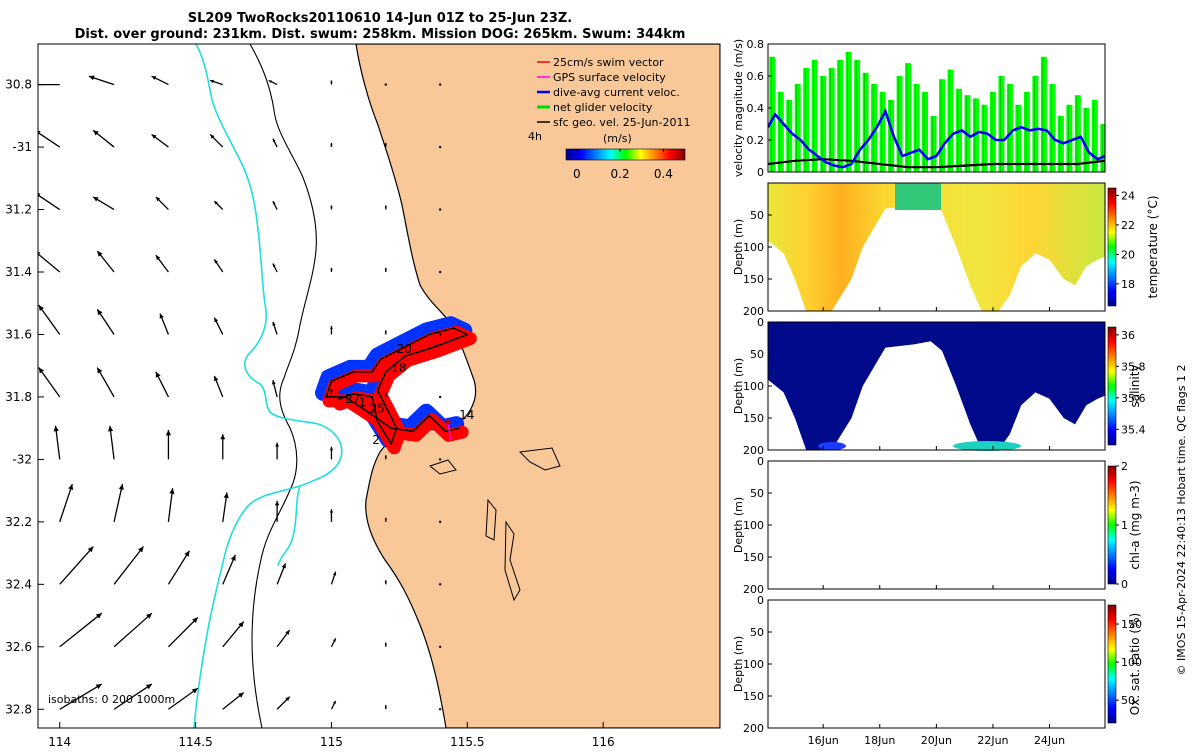 The image size is (1200, 754). What do you see at coordinates (1128, 335) in the screenshot?
I see `colorbar-tick-label: 36` at bounding box center [1128, 335].